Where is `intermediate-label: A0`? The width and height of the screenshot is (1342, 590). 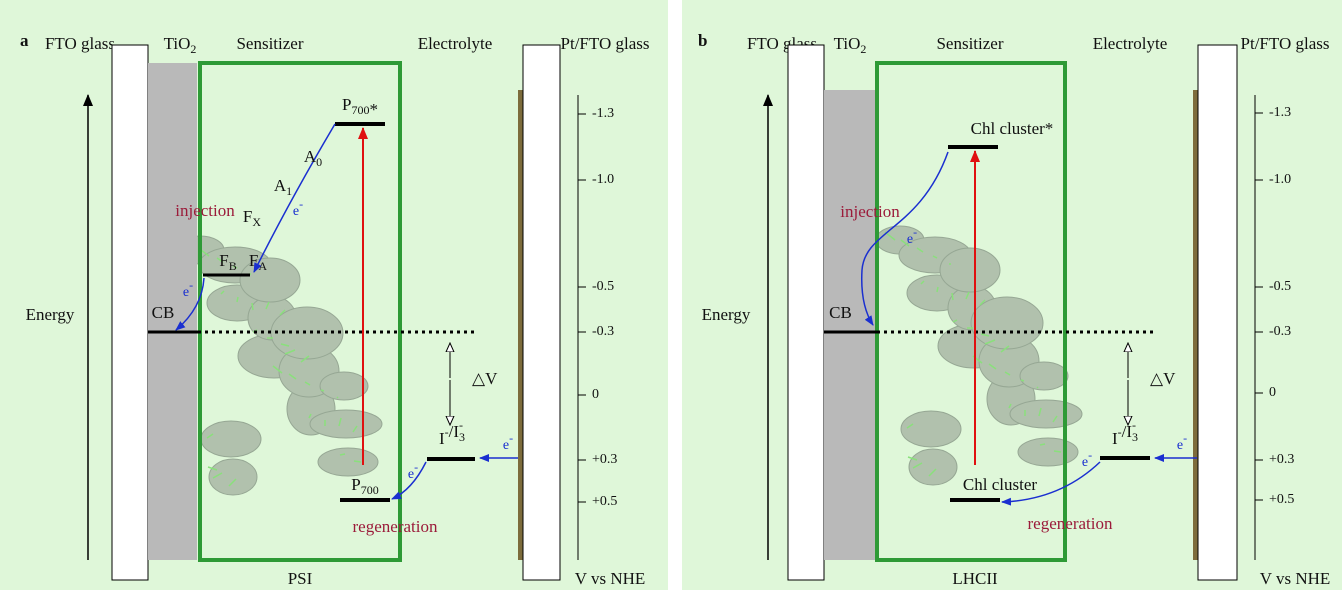 intermediate-label: A0 is located at coordinates (313, 158).